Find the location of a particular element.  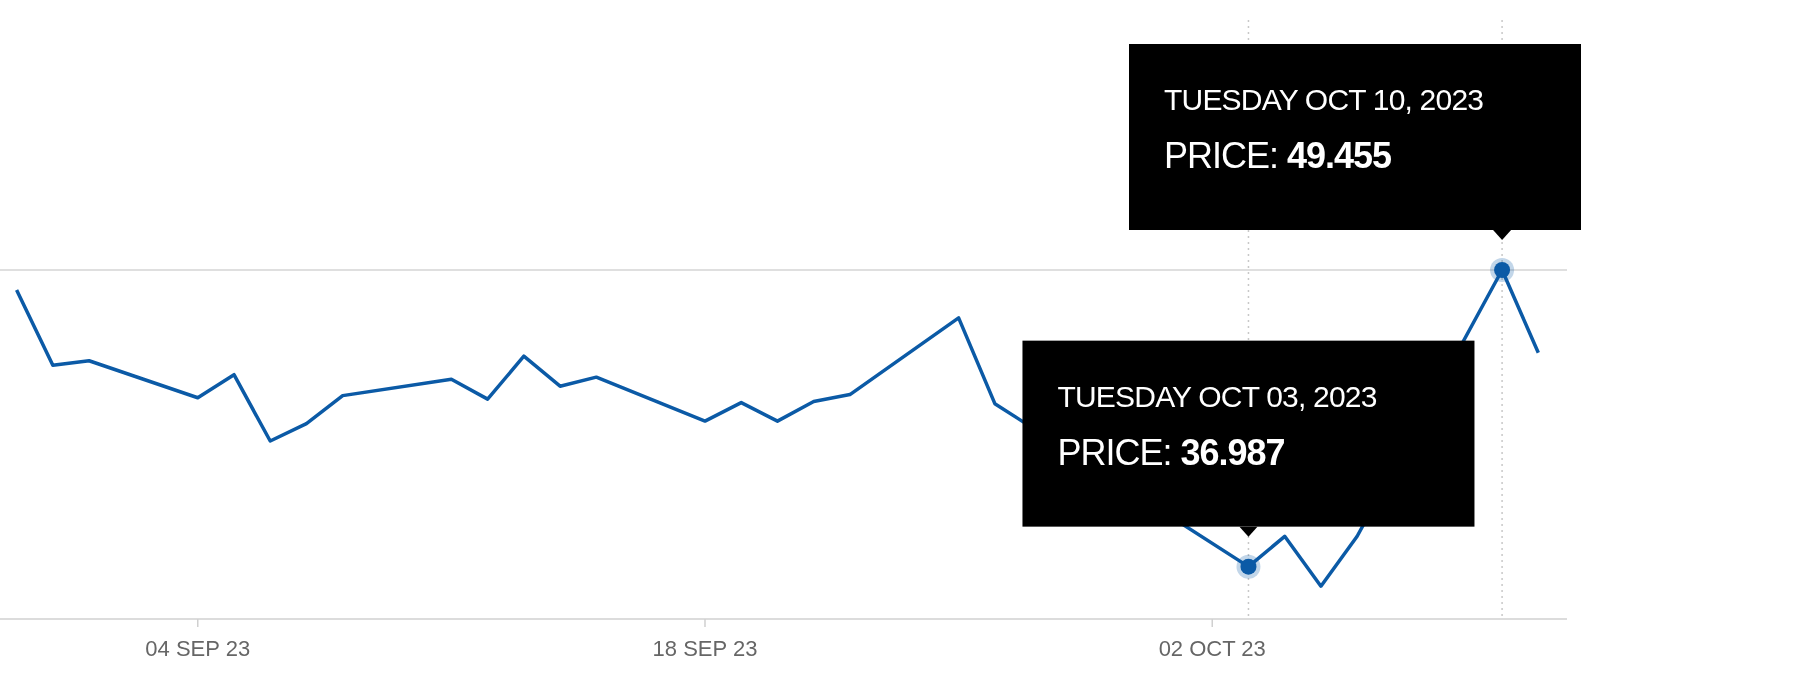

x-tick-label: 04 SEP 23 is located at coordinates (198, 648).